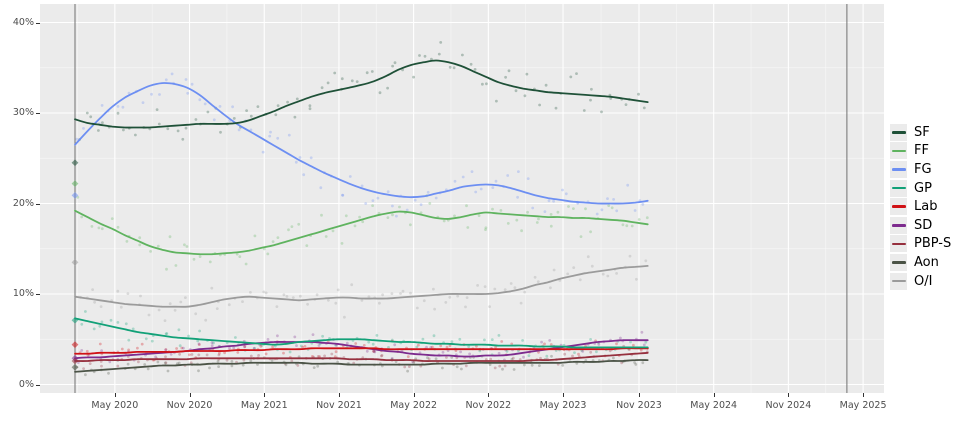  I want to click on legend-key-FG, so click(898, 169).